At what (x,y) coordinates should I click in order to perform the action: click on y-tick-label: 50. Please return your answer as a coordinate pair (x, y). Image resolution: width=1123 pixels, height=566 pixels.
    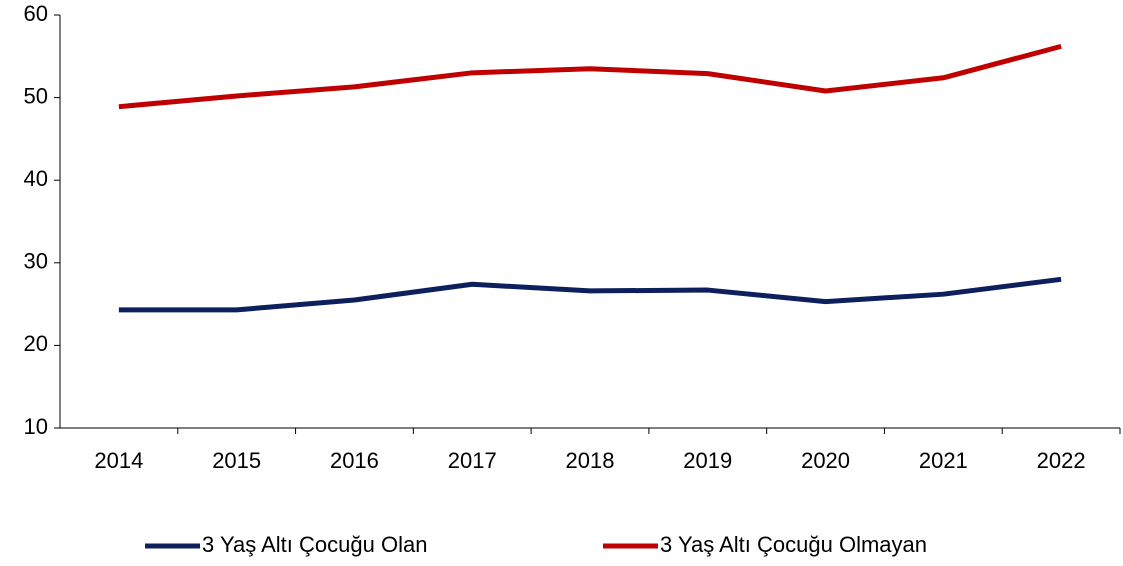
    Looking at the image, I should click on (36, 95).